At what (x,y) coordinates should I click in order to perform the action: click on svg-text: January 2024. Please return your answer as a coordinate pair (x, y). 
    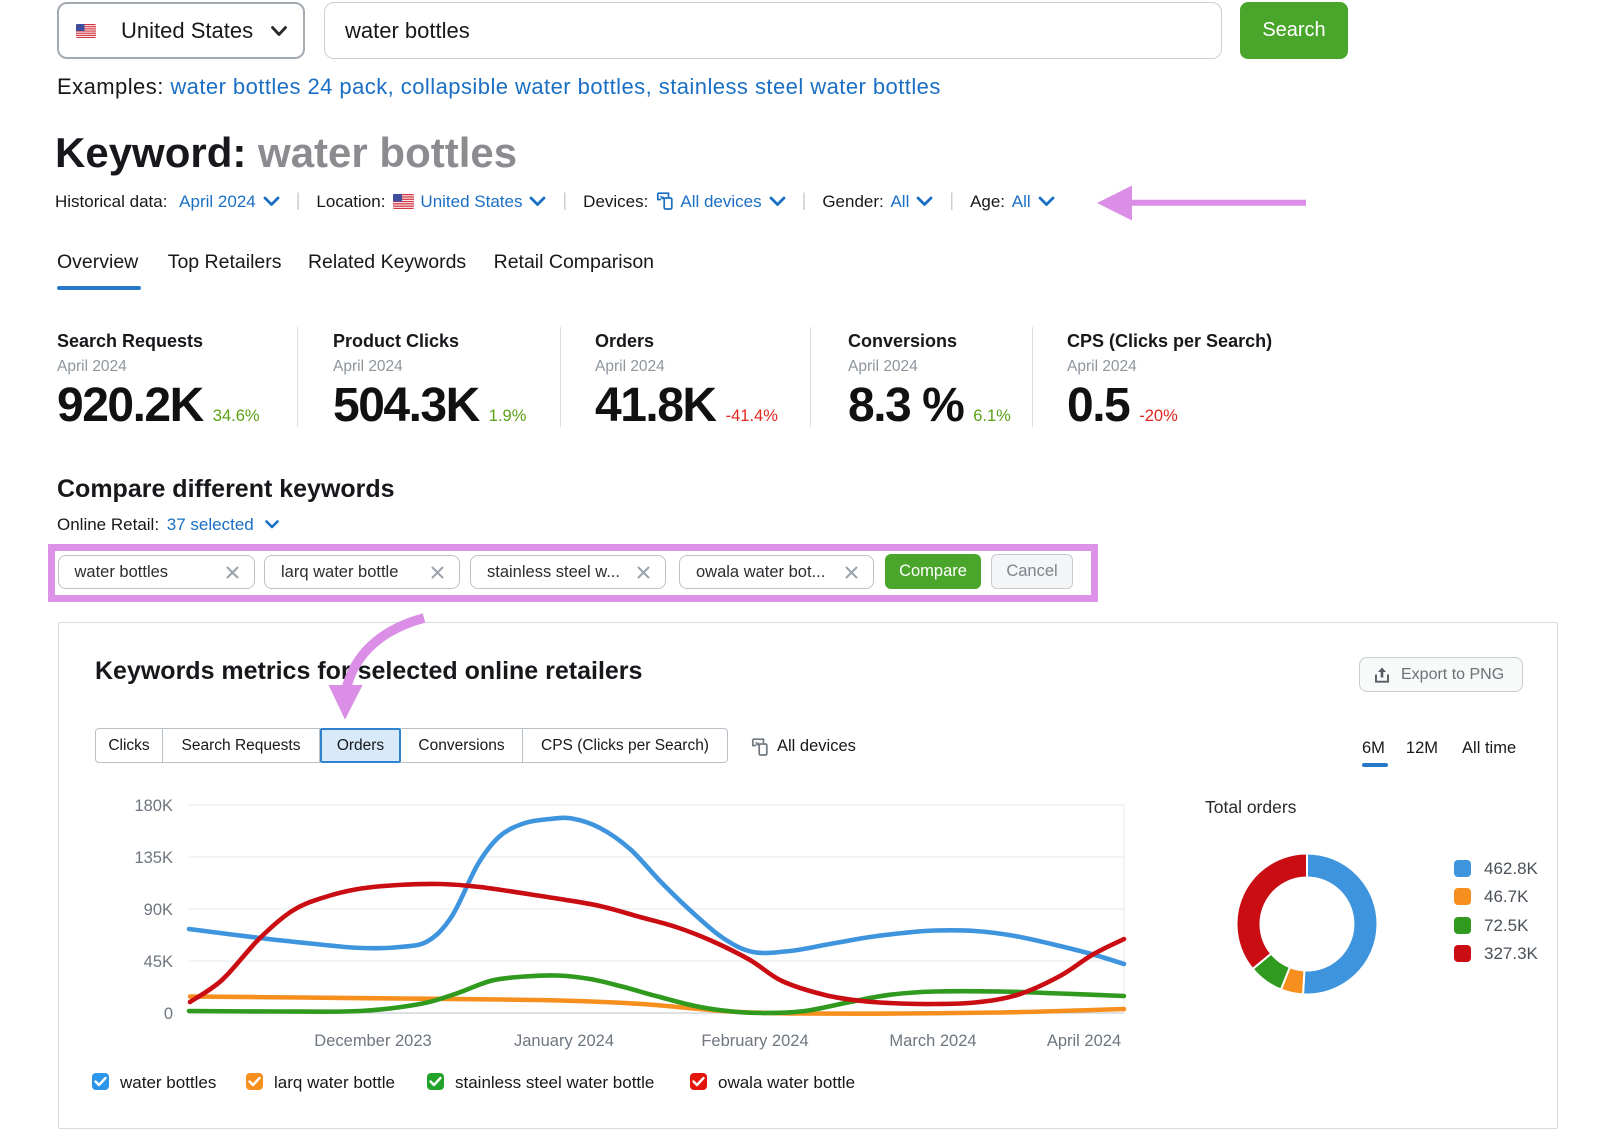
    Looking at the image, I should click on (564, 1041).